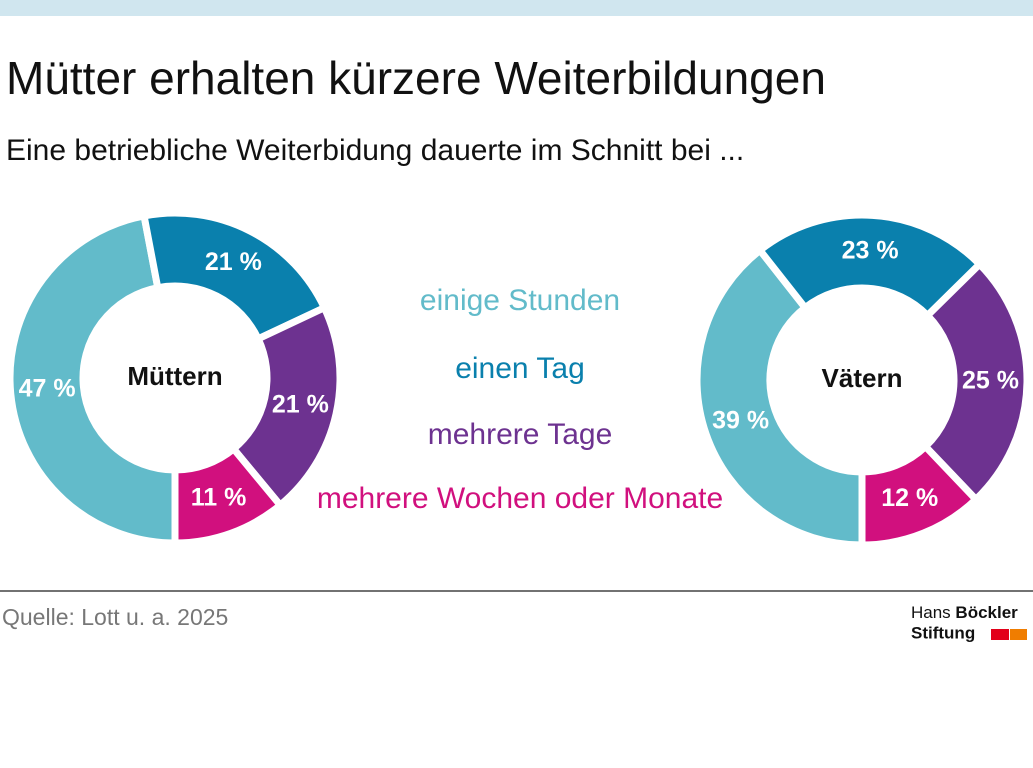 Image resolution: width=1033 pixels, height=768 pixels. Describe the element at coordinates (986, 612) in the screenshot. I see `logo-text: Böckler` at that location.